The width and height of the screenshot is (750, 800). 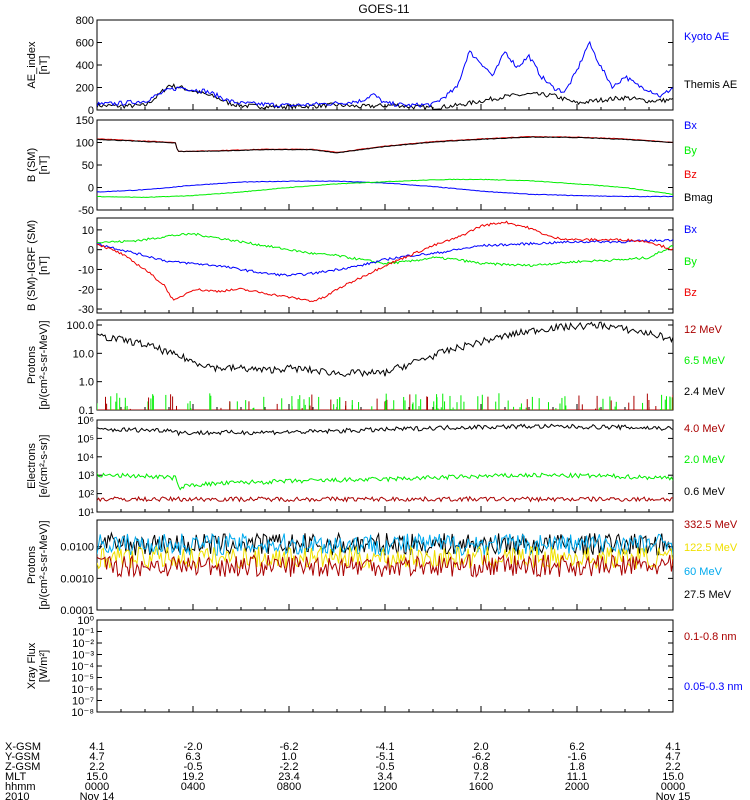 What do you see at coordinates (577, 787) in the screenshot?
I see `x-row-value: 2000` at bounding box center [577, 787].